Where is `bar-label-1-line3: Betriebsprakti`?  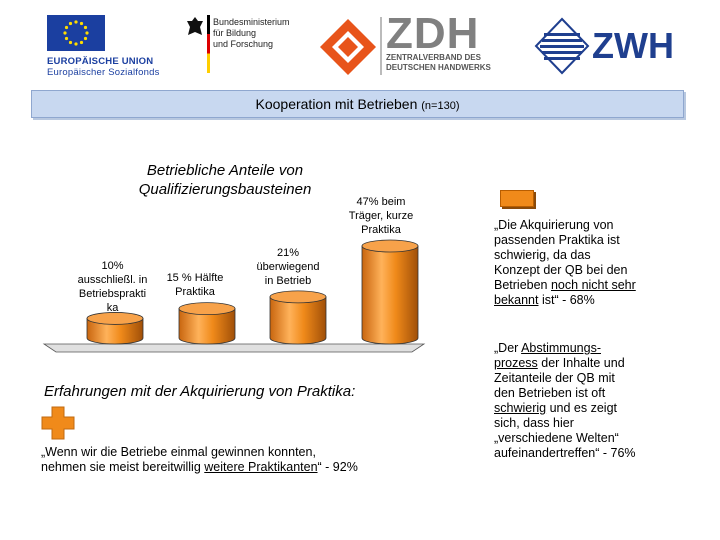 bar-label-1-line3: Betriebsprakti is located at coordinates (112, 294).